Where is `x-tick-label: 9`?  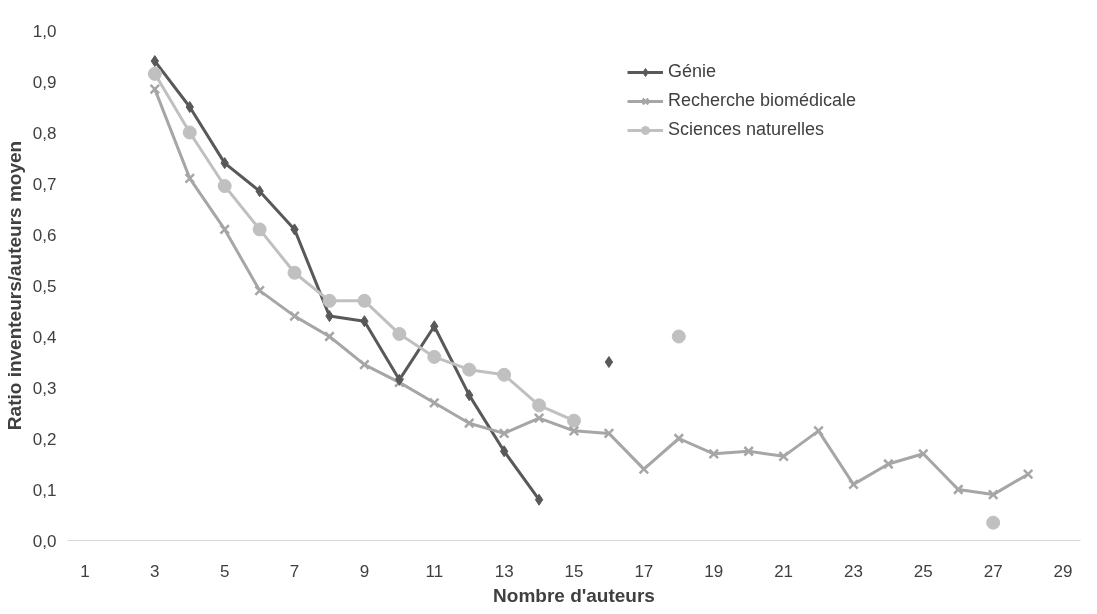
x-tick-label: 9 is located at coordinates (364, 571).